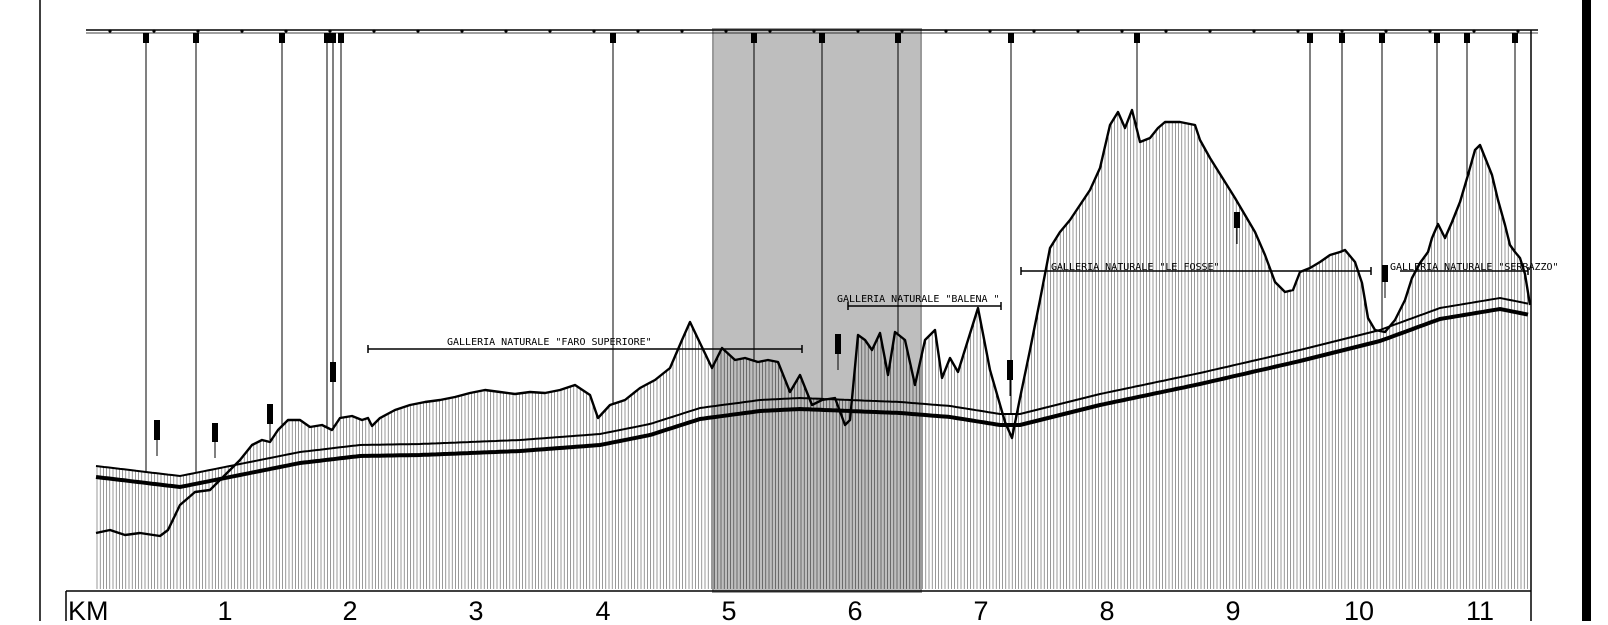  What do you see at coordinates (918, 299) in the screenshot?
I see `gallery-label-balena: GALLERIA NATURALE "BALENA "` at bounding box center [918, 299].